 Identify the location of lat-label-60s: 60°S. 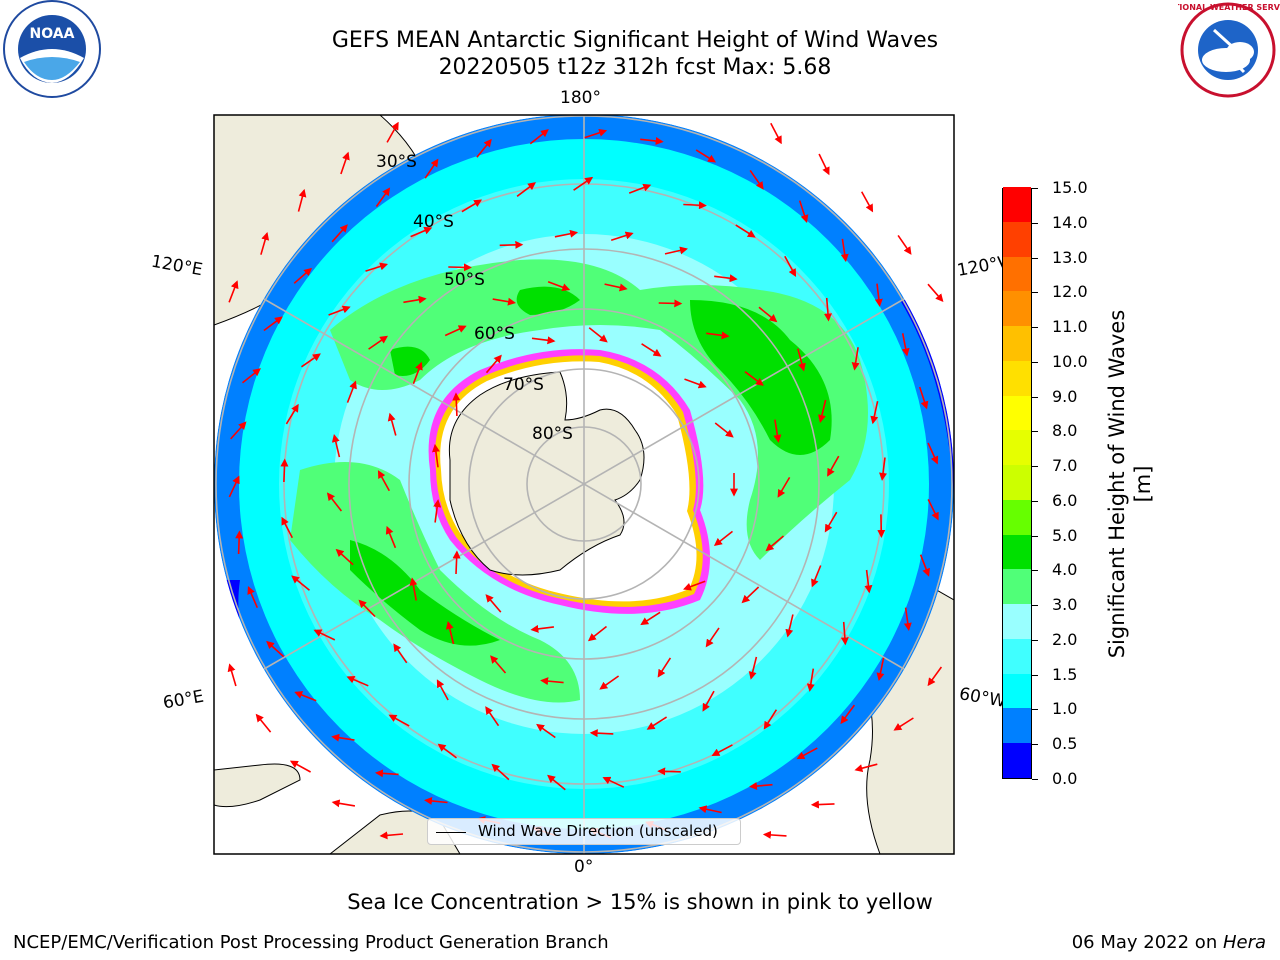
(494, 334).